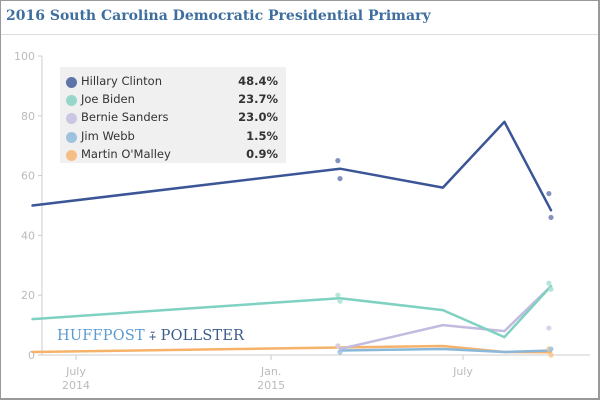  What do you see at coordinates (24, 56) in the screenshot?
I see `y-tick-label: 100` at bounding box center [24, 56].